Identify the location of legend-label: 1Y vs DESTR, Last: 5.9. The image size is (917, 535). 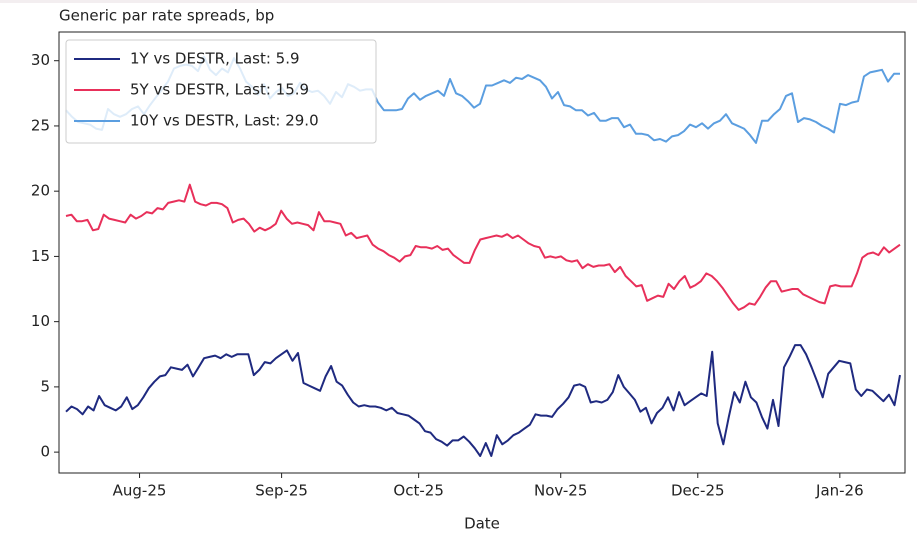
(215, 59).